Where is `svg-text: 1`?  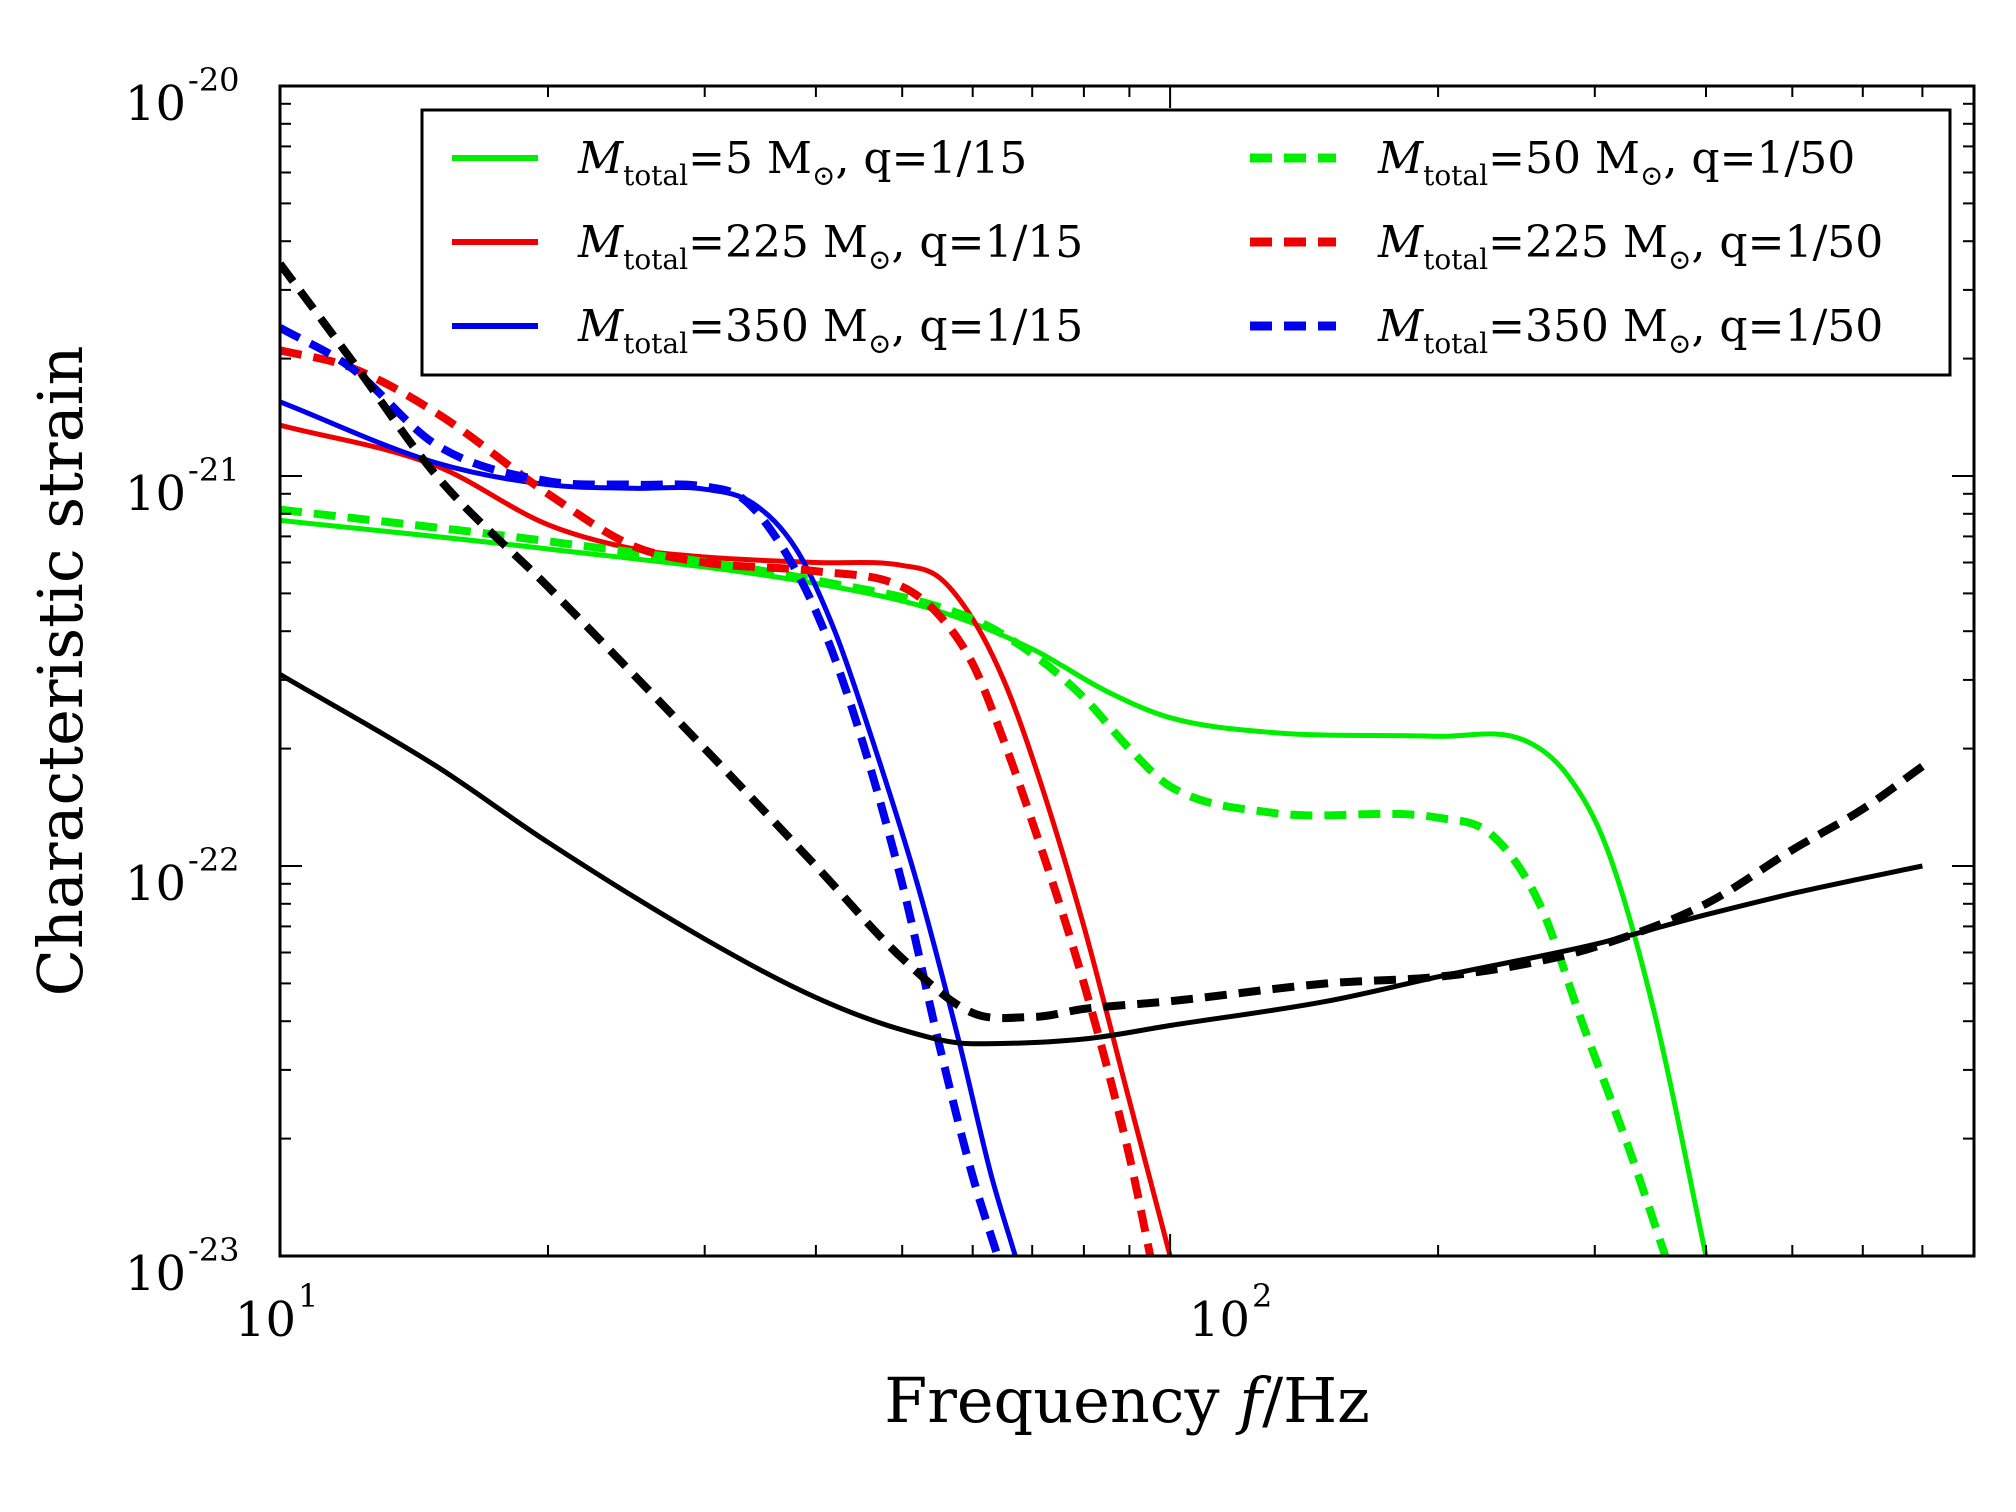
svg-text: 1 is located at coordinates (308, 1296).